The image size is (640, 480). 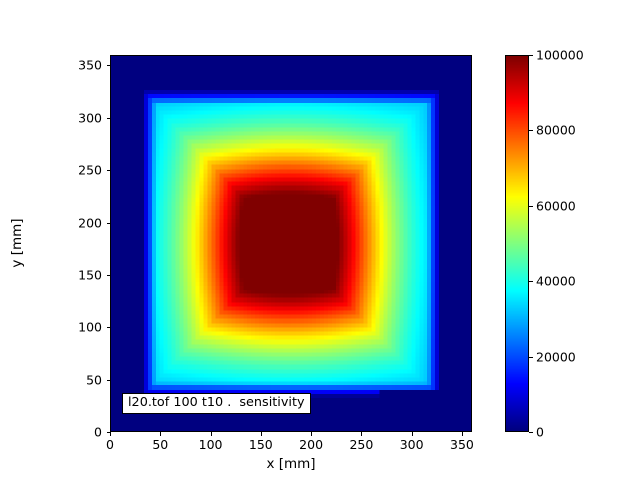 What do you see at coordinates (556, 281) in the screenshot?
I see `colorbar-tick-label: 40000` at bounding box center [556, 281].